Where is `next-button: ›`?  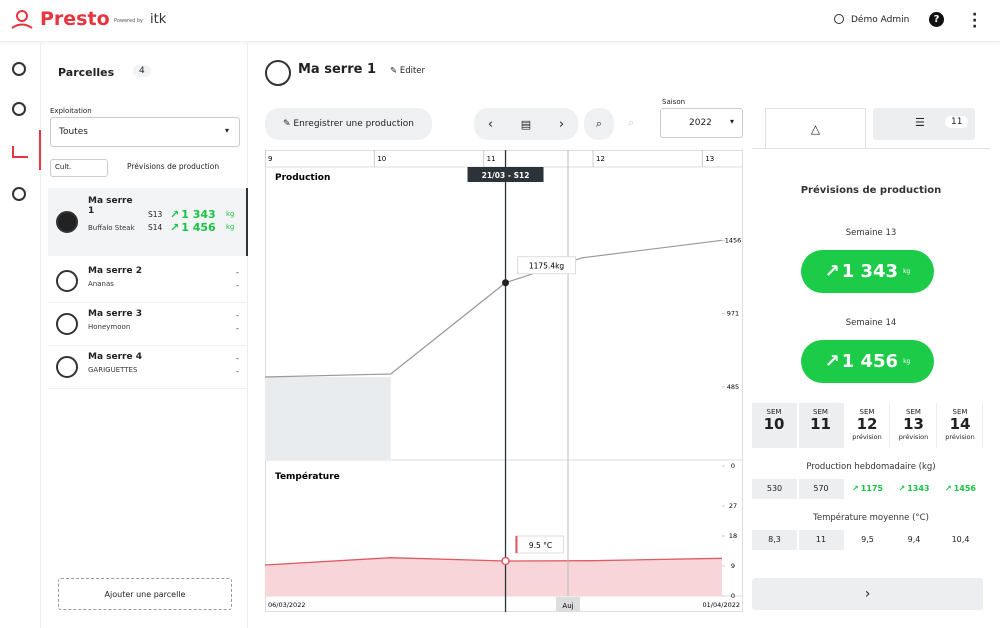
next-button: › is located at coordinates (867, 594).